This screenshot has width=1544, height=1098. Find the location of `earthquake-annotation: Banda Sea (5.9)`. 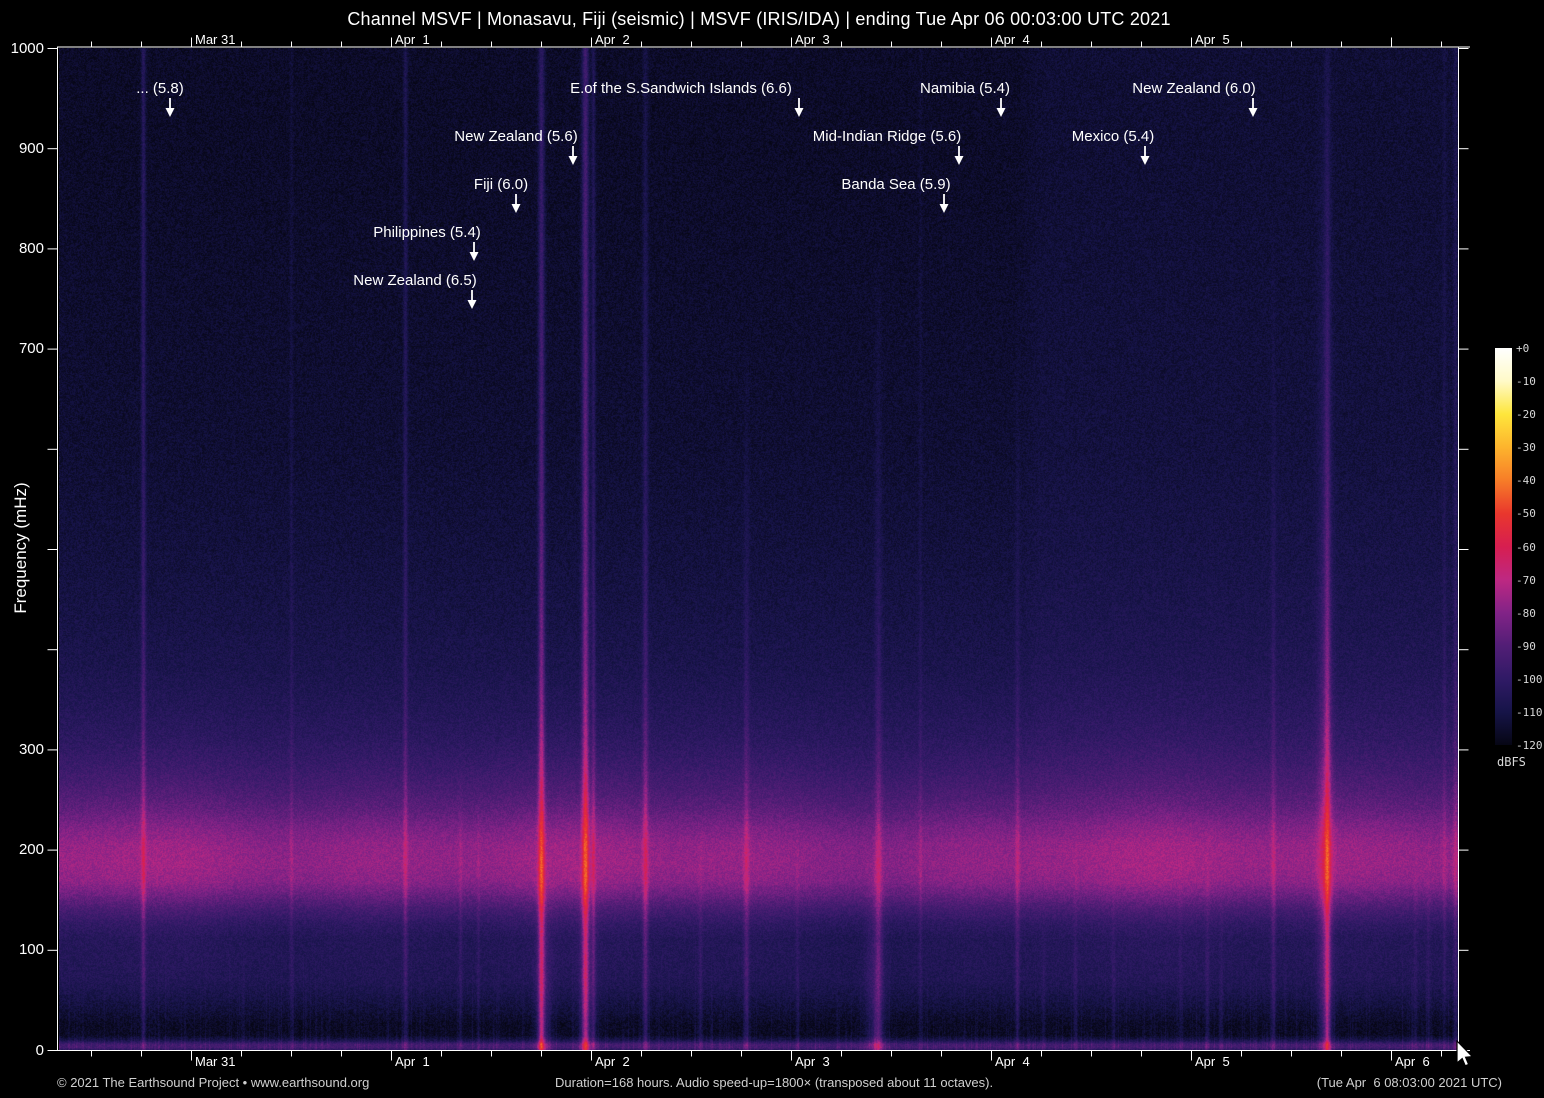

earthquake-annotation: Banda Sea (5.9) is located at coordinates (896, 184).